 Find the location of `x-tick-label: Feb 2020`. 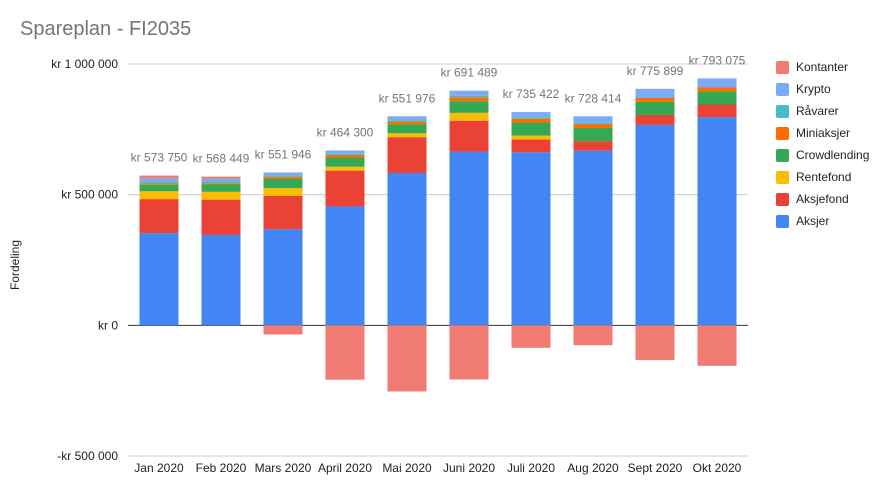

x-tick-label: Feb 2020 is located at coordinates (221, 468).